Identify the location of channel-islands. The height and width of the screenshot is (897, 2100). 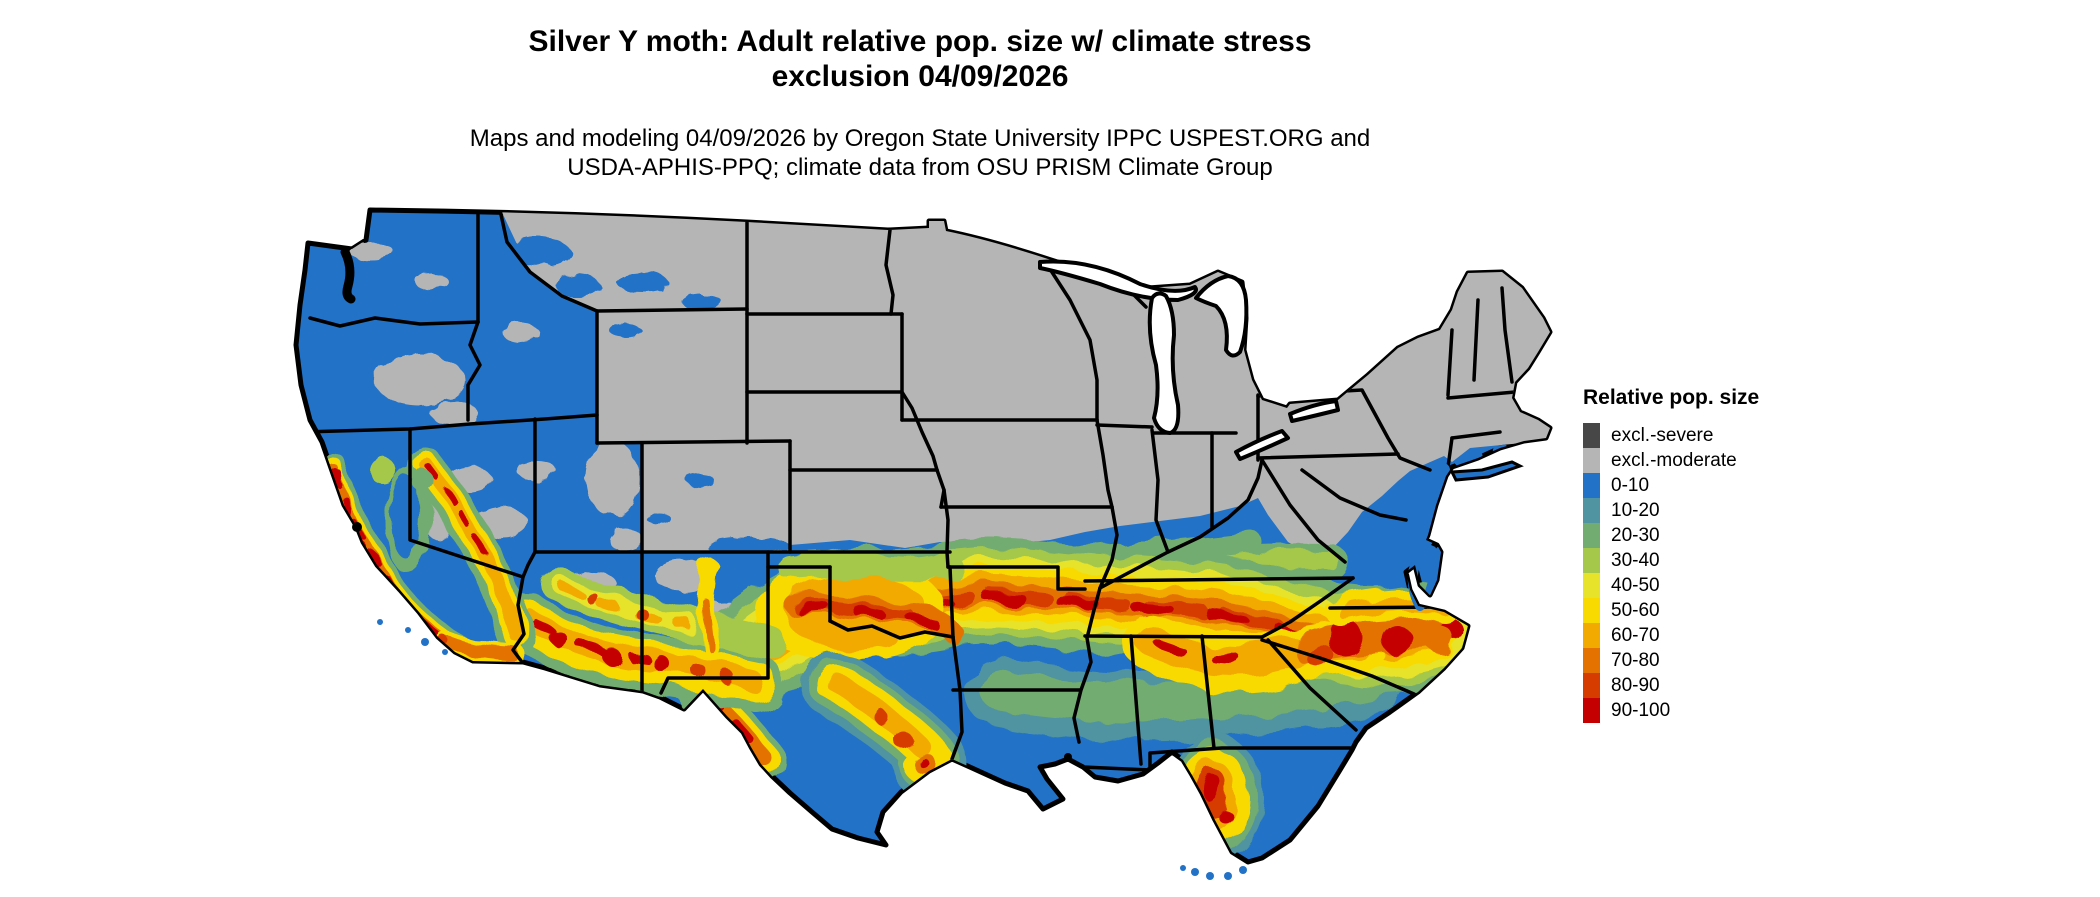
(412, 637).